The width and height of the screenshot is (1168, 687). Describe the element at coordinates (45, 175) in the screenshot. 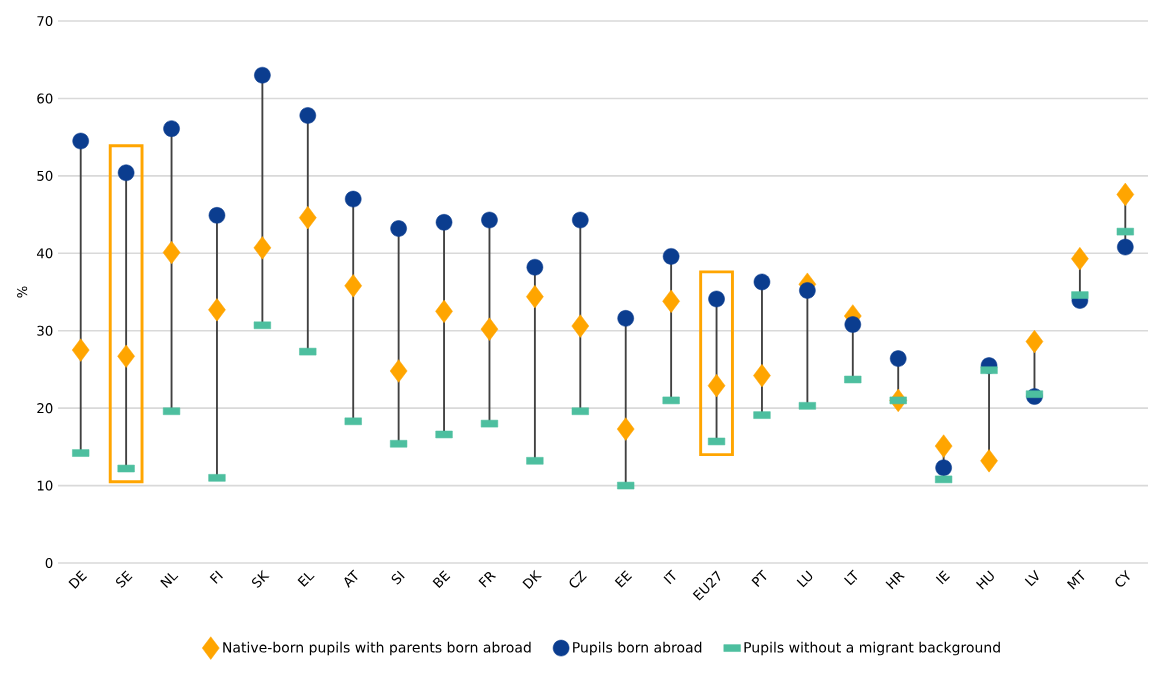

I see `y-tick-label: 50` at that location.